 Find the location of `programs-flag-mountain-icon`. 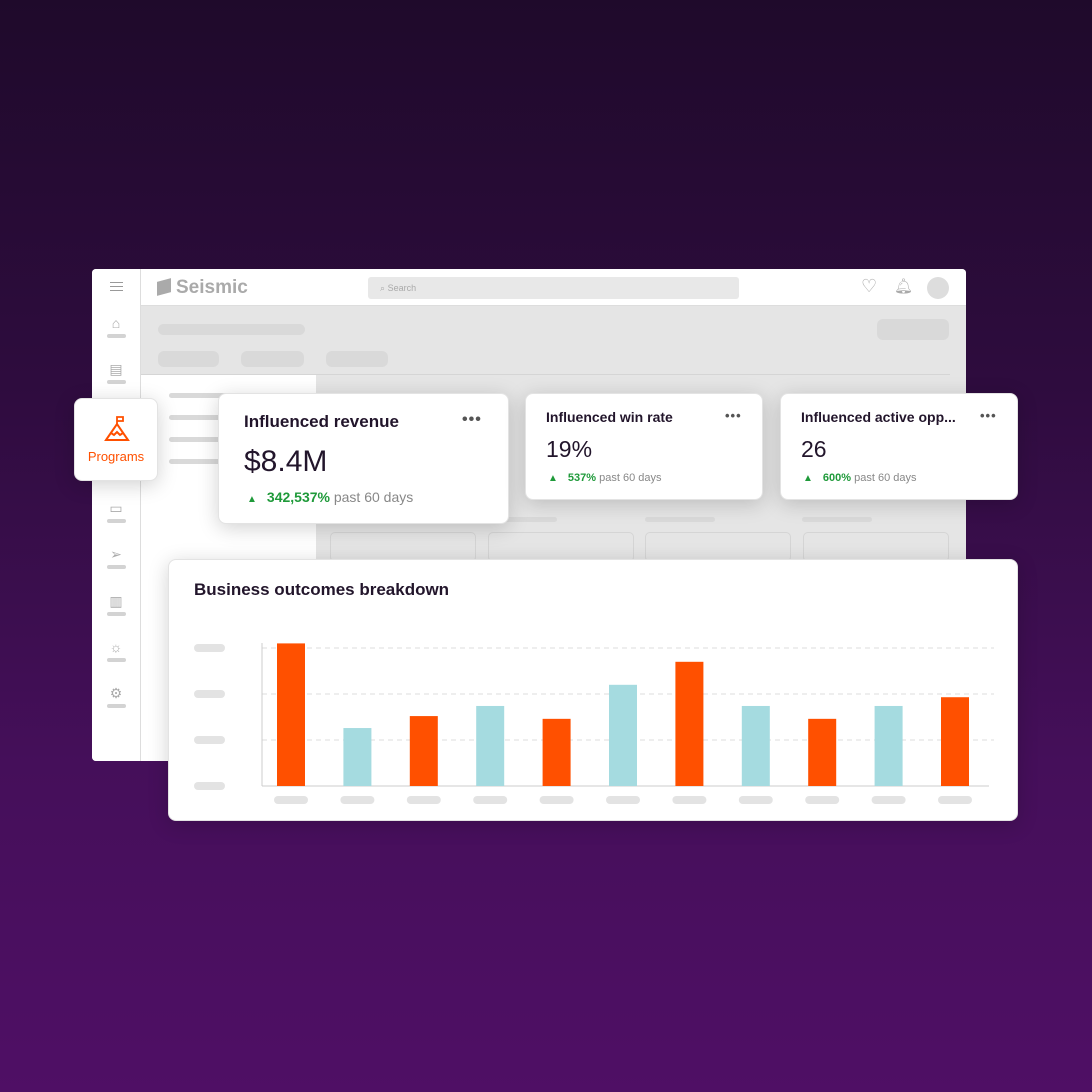

programs-flag-mountain-icon is located at coordinates (117, 428).